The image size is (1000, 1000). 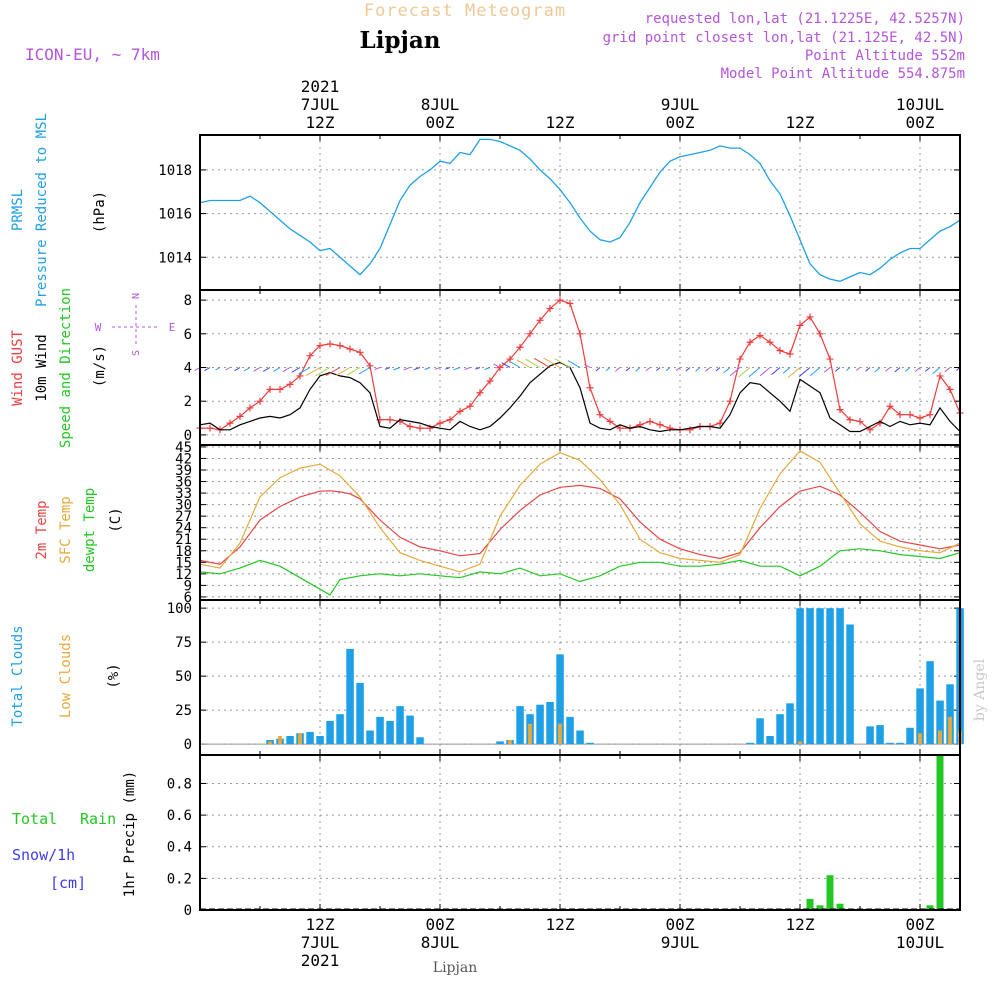 What do you see at coordinates (980, 689) in the screenshot?
I see `watermark: by Angel` at bounding box center [980, 689].